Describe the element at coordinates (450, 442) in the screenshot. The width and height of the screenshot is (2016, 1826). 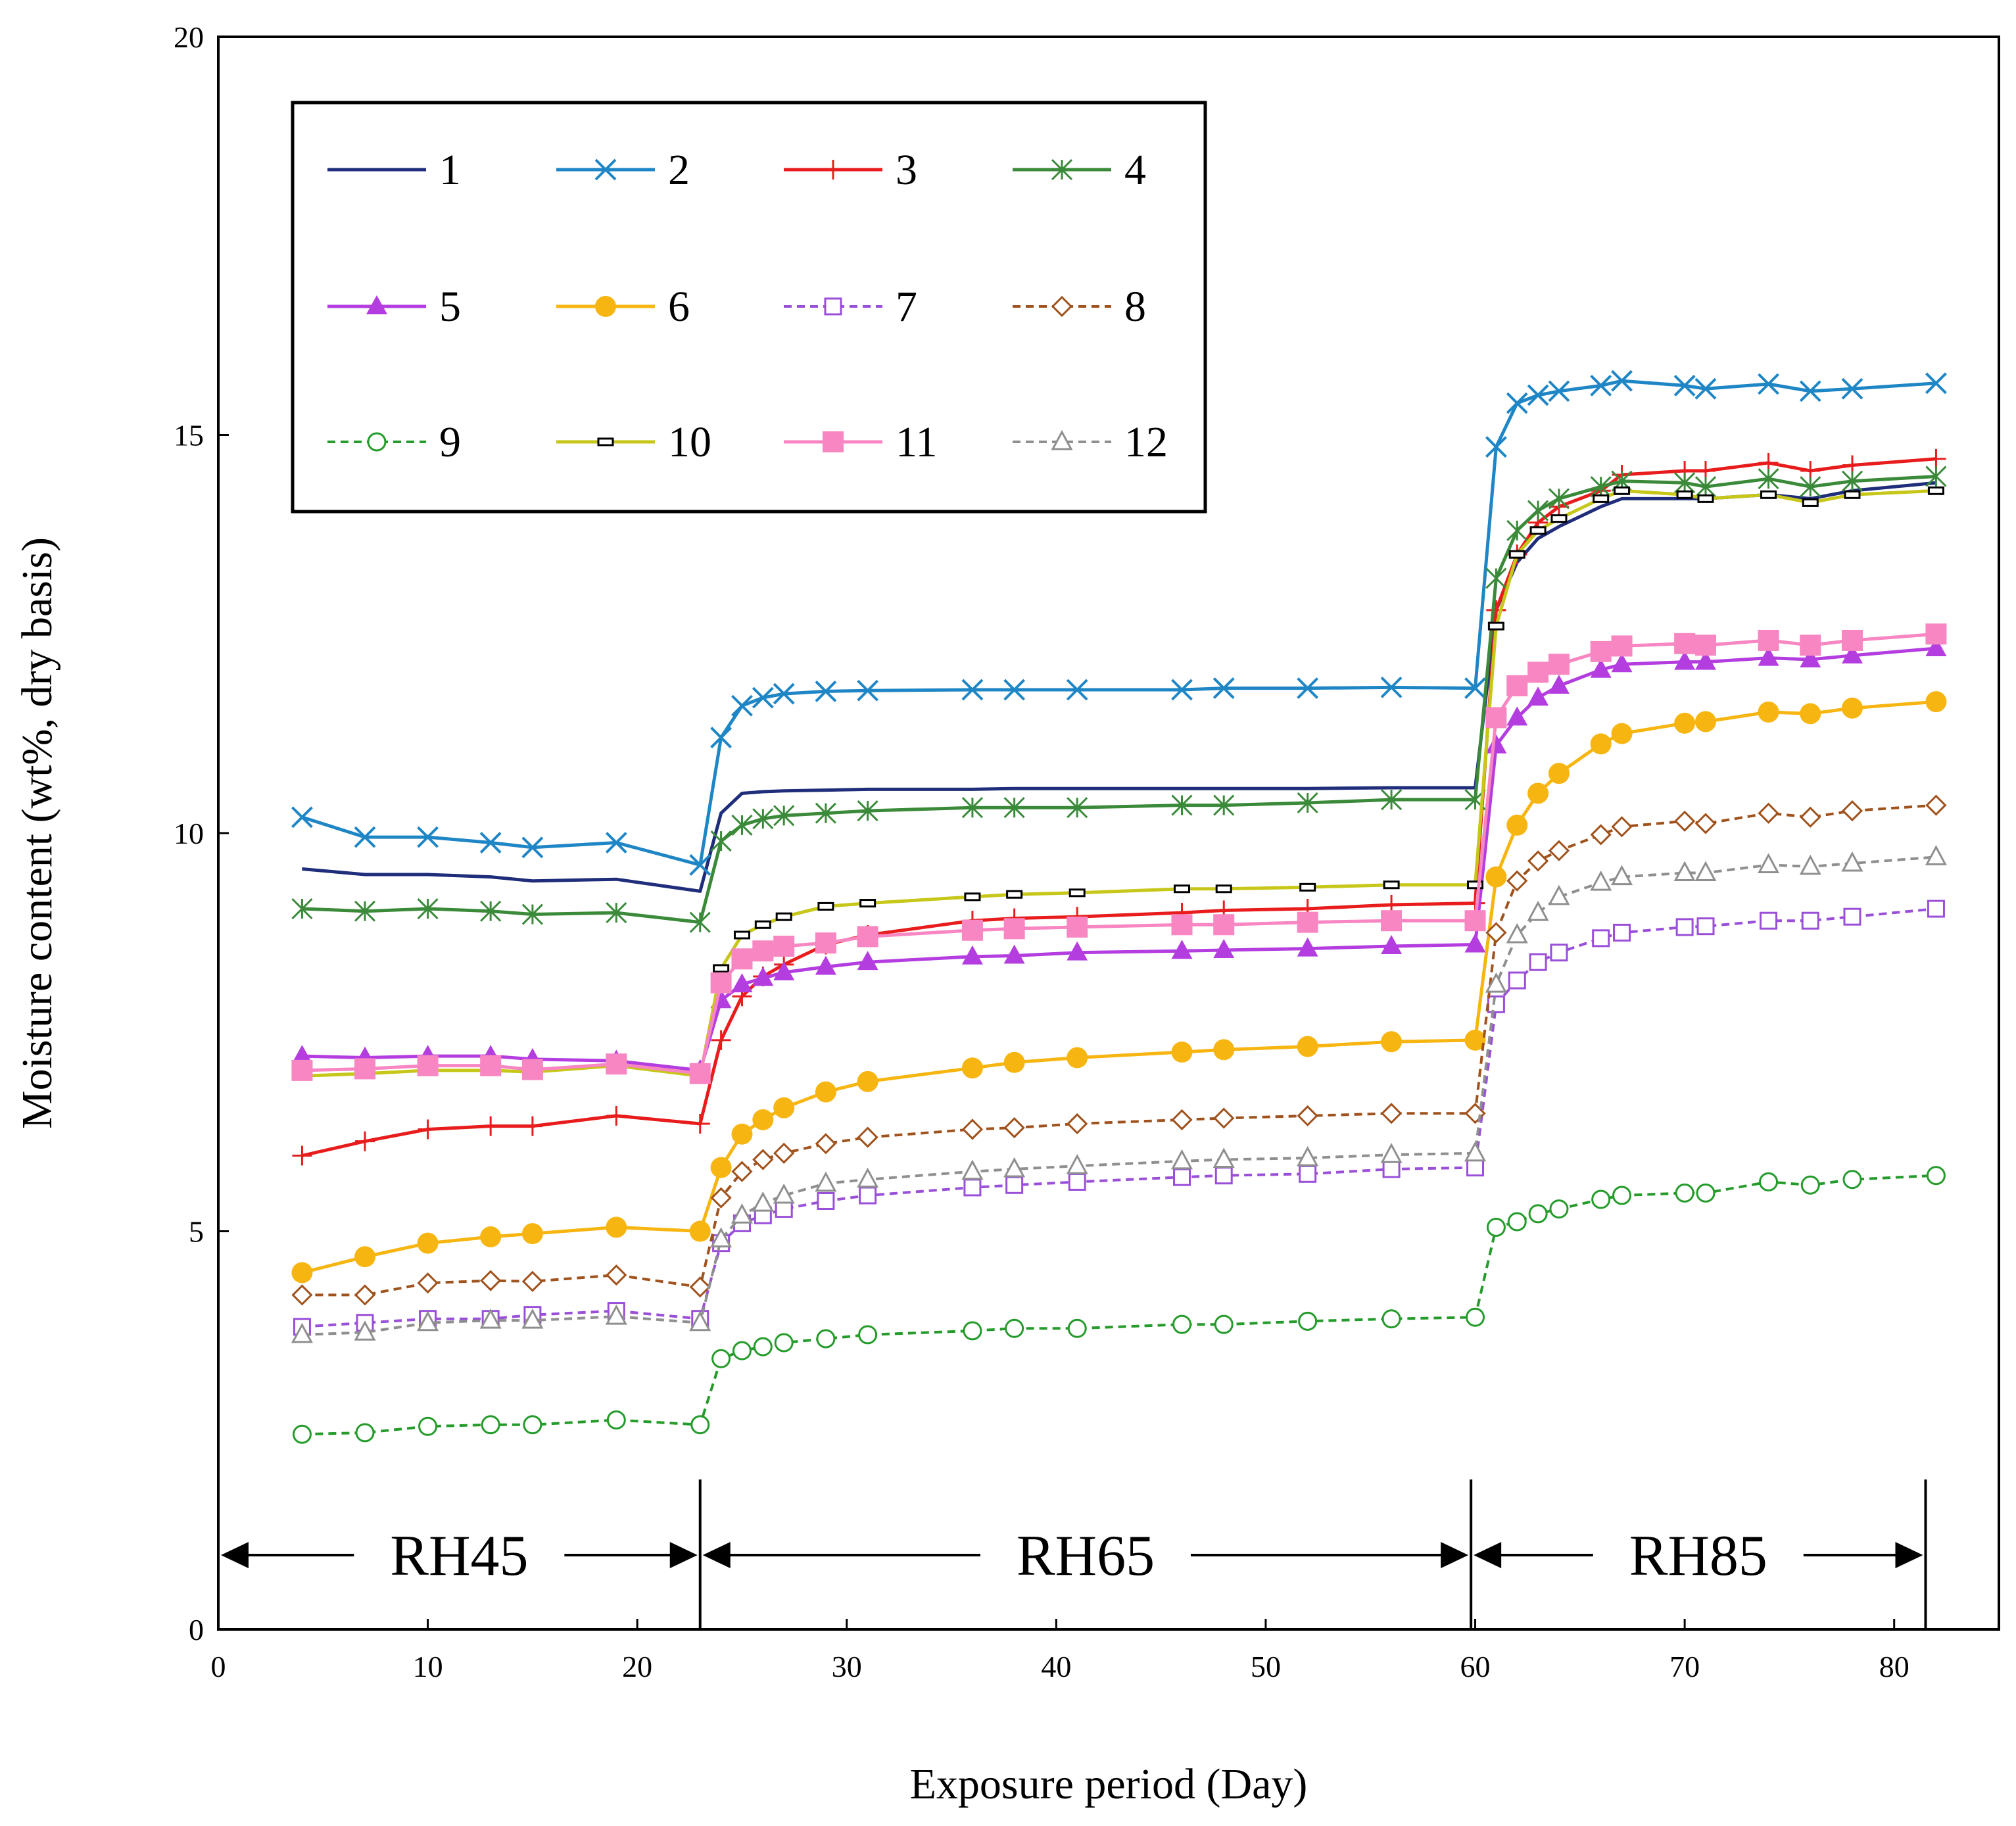
I see `legend-label: 9` at that location.